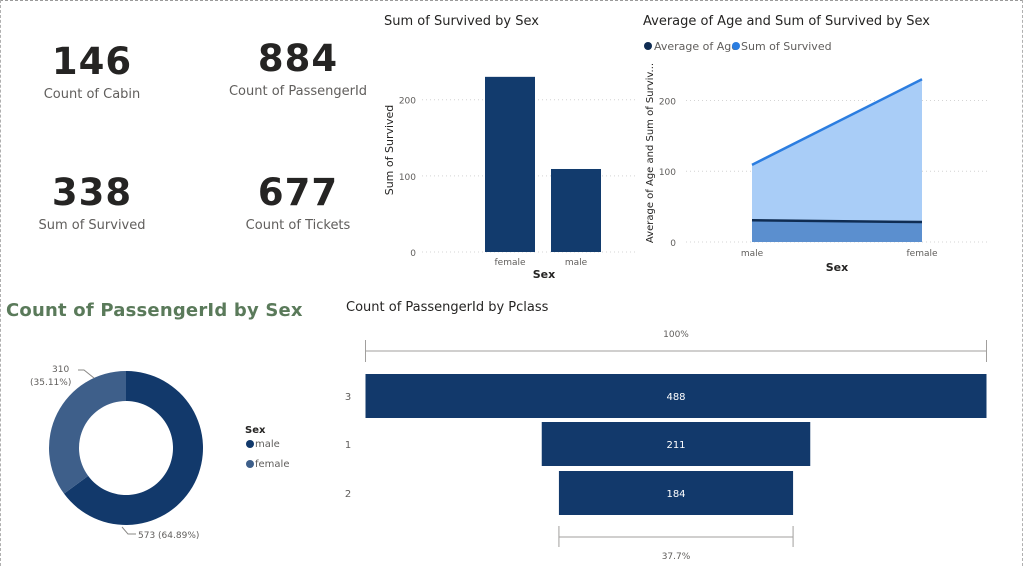 This screenshot has width=1024, height=566. I want to click on bar-chart-survived-by-sex: 0 100 200 female male Sex Sum of Survived, so click(511, 161).